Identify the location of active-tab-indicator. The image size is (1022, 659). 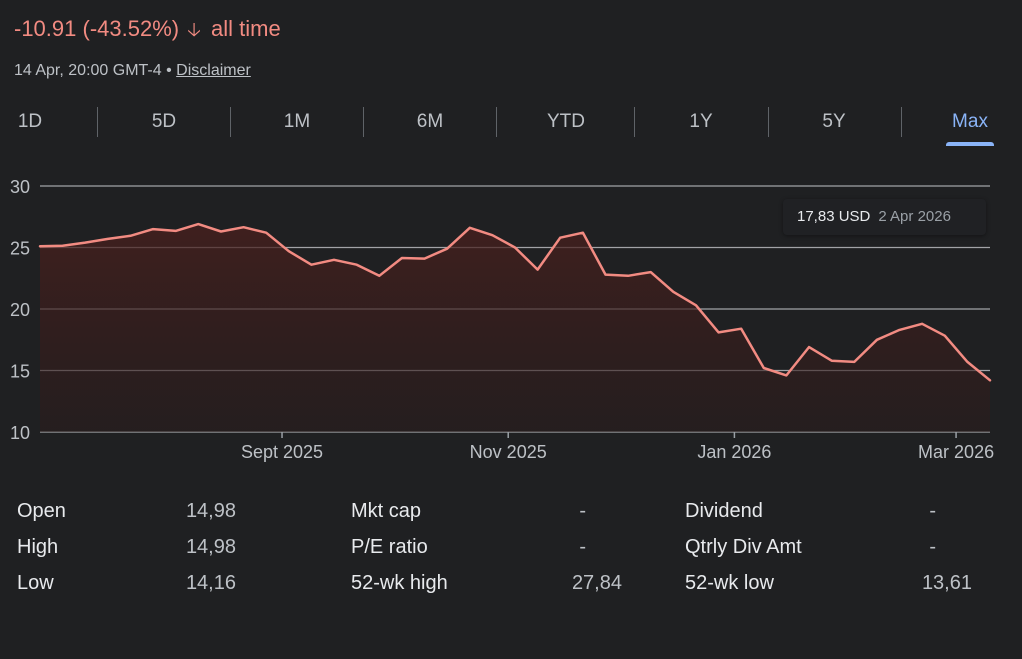
(970, 144).